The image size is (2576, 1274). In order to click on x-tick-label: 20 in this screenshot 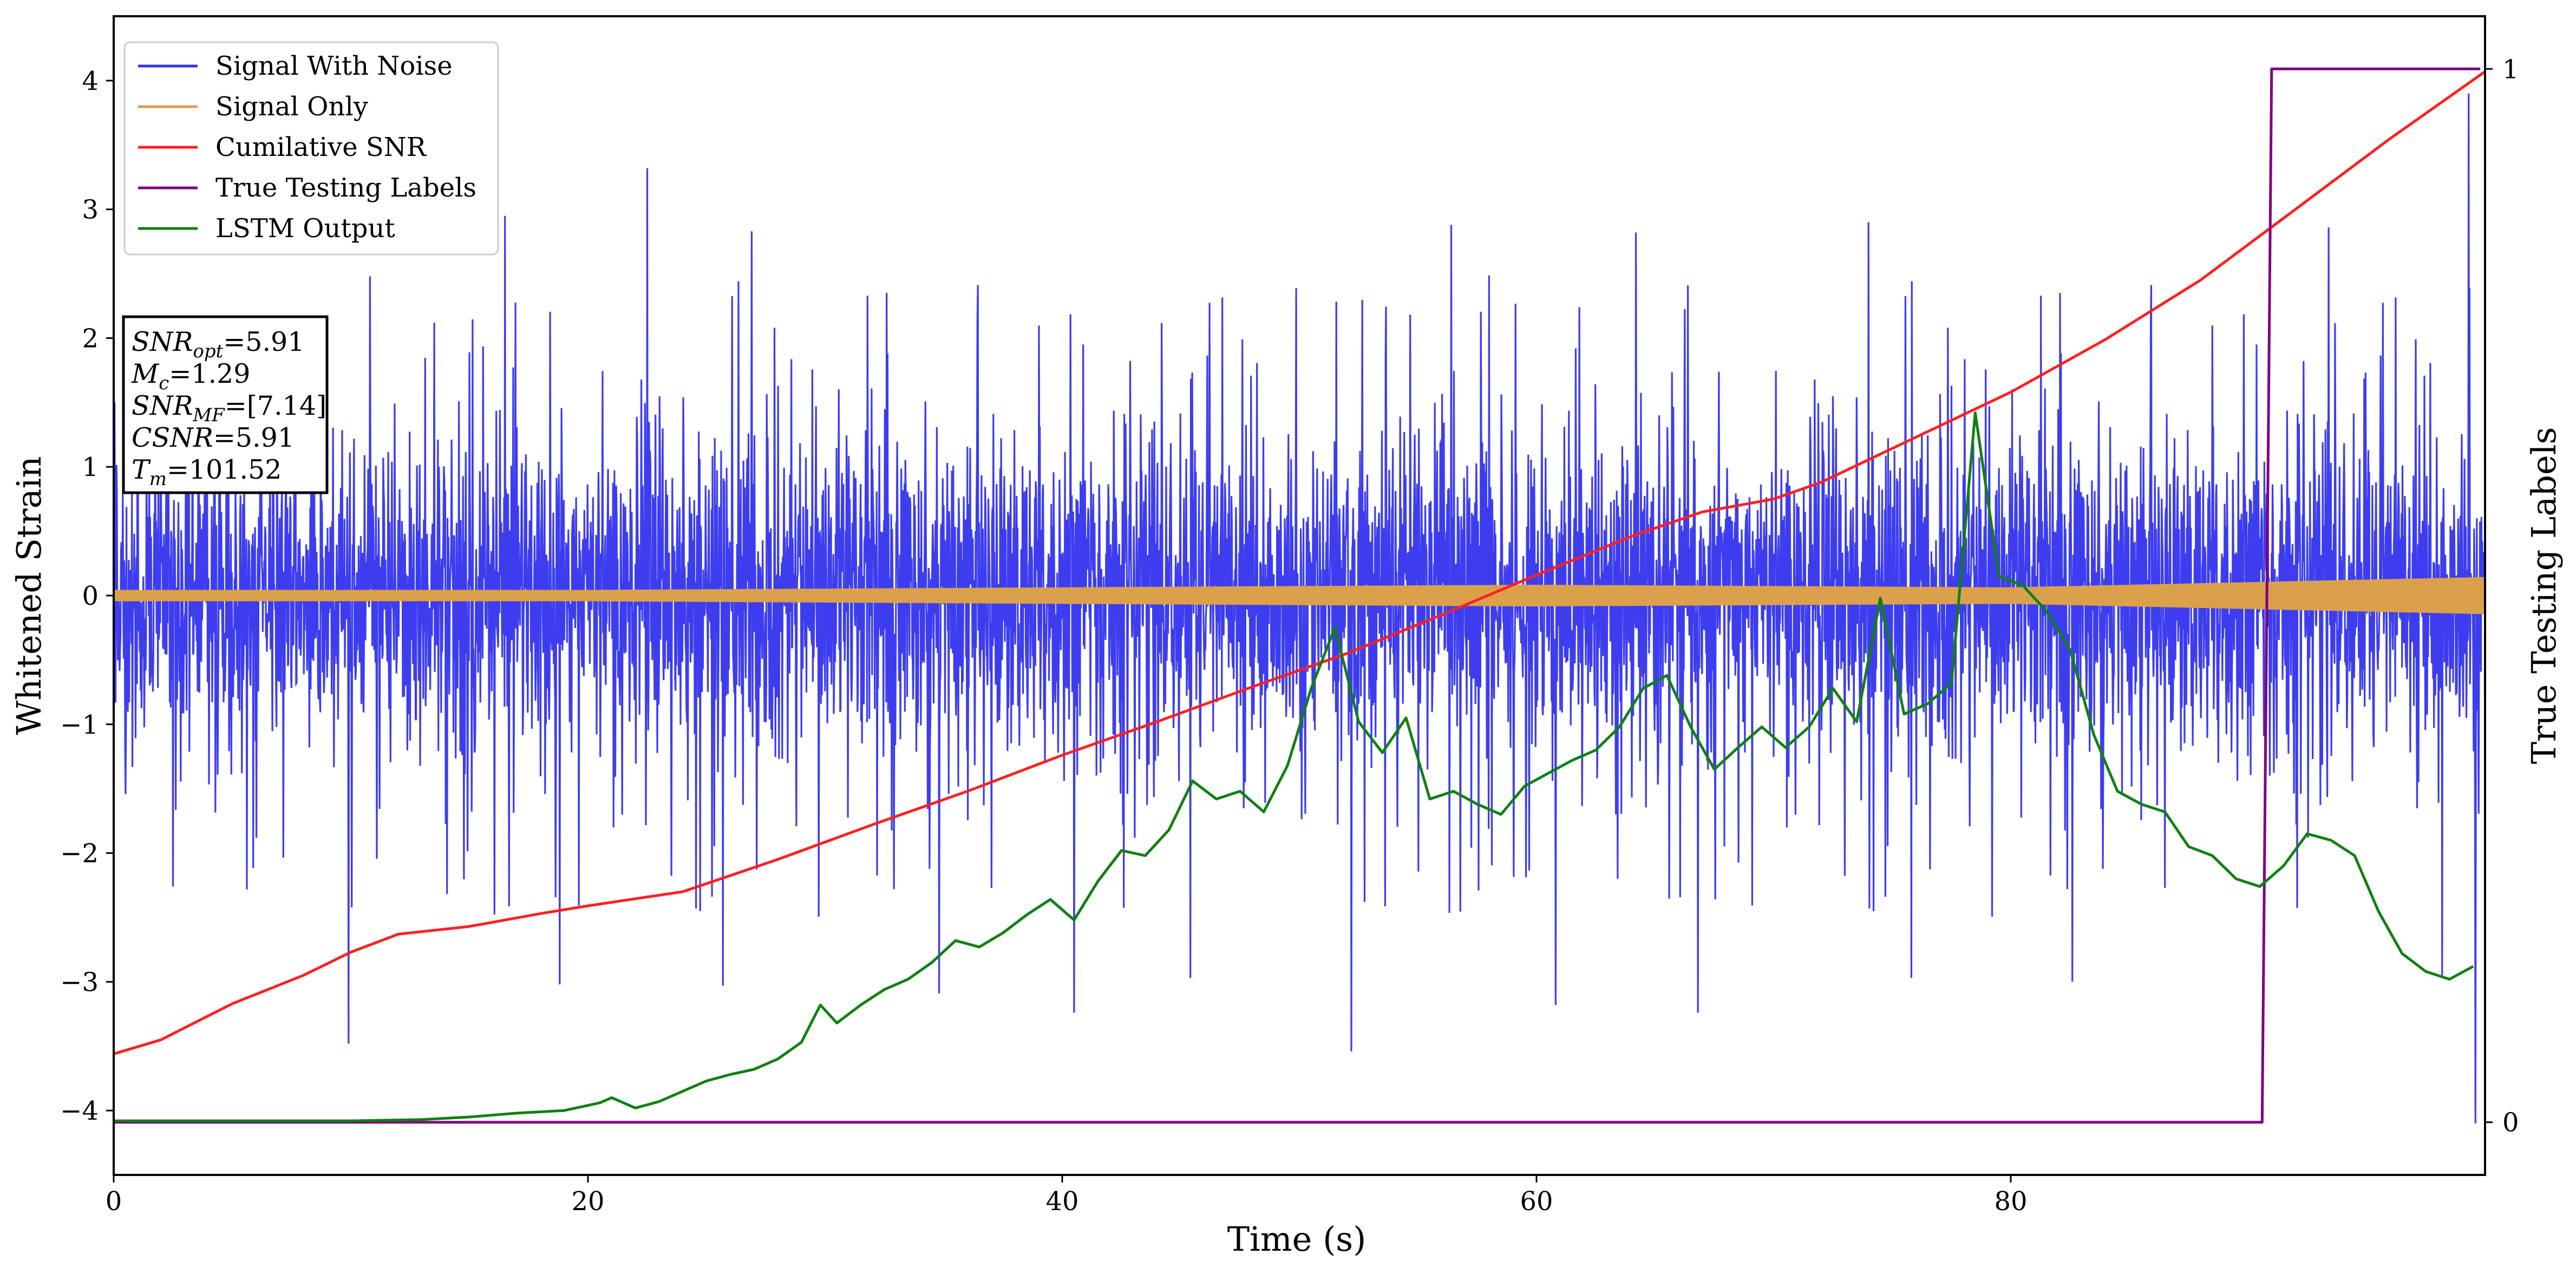, I will do `click(588, 1201)`.